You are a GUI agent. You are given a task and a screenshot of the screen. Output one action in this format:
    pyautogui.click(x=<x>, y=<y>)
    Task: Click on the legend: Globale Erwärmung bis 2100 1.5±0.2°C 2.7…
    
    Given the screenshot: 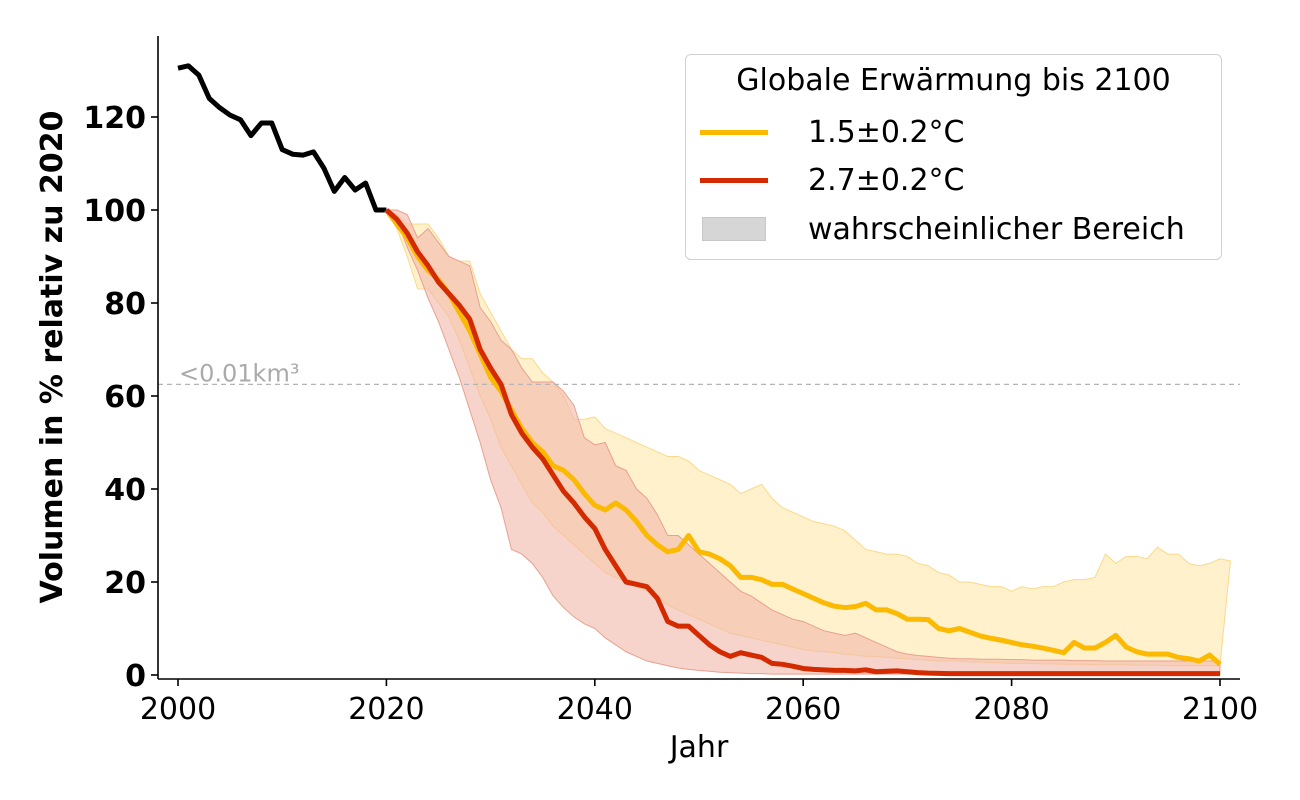 What is the action you would take?
    pyautogui.click(x=953, y=157)
    